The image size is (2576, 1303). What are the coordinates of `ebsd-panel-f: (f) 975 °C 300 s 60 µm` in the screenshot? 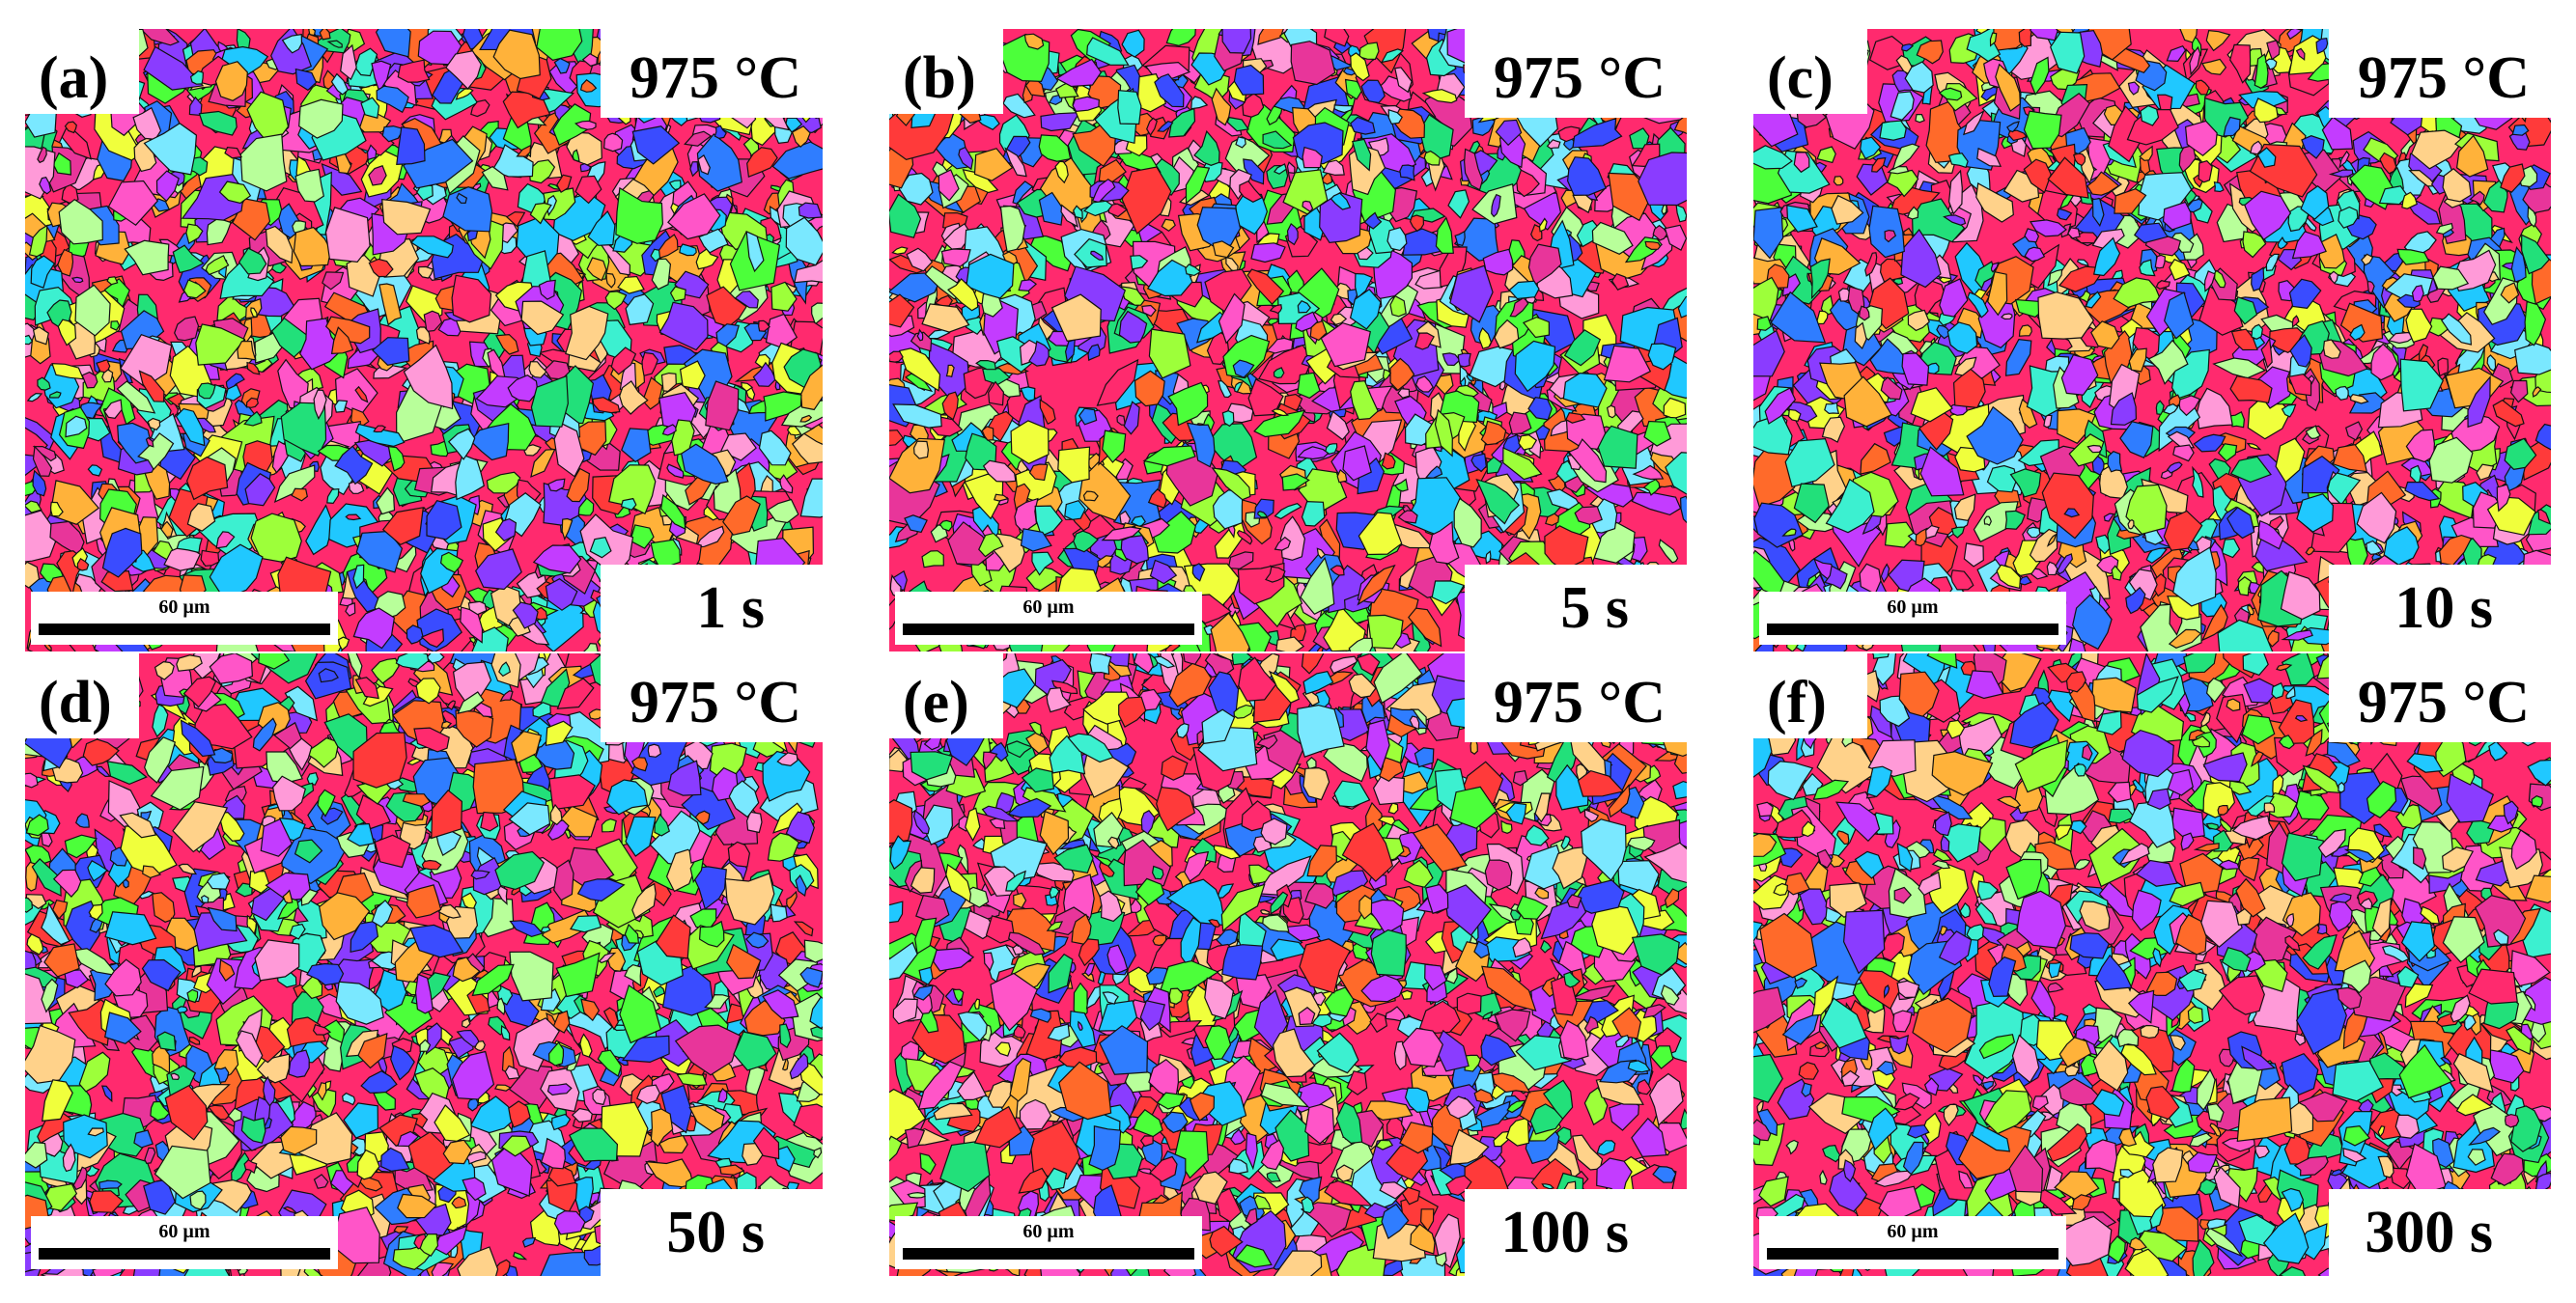 It's located at (2152, 964).